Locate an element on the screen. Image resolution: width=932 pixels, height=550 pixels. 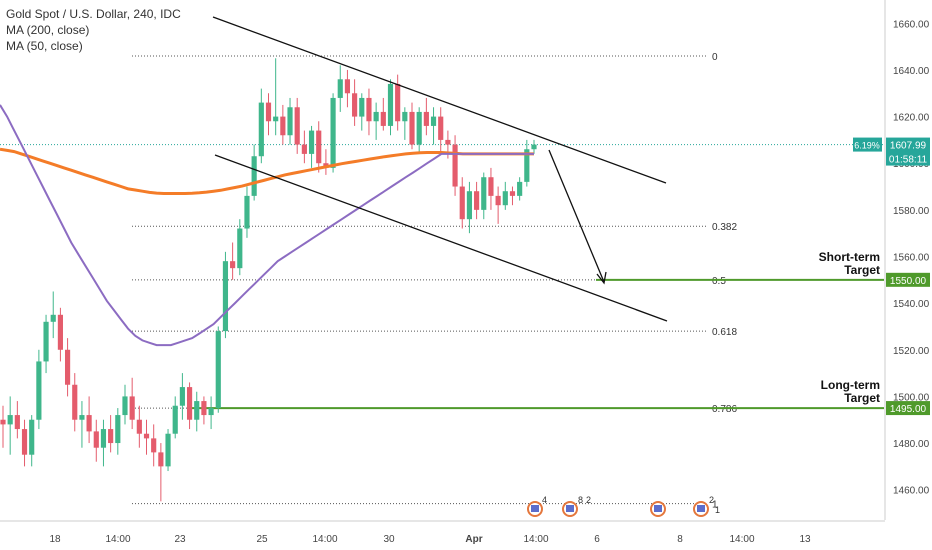
time-tick-label: 13 is located at coordinates (805, 539).